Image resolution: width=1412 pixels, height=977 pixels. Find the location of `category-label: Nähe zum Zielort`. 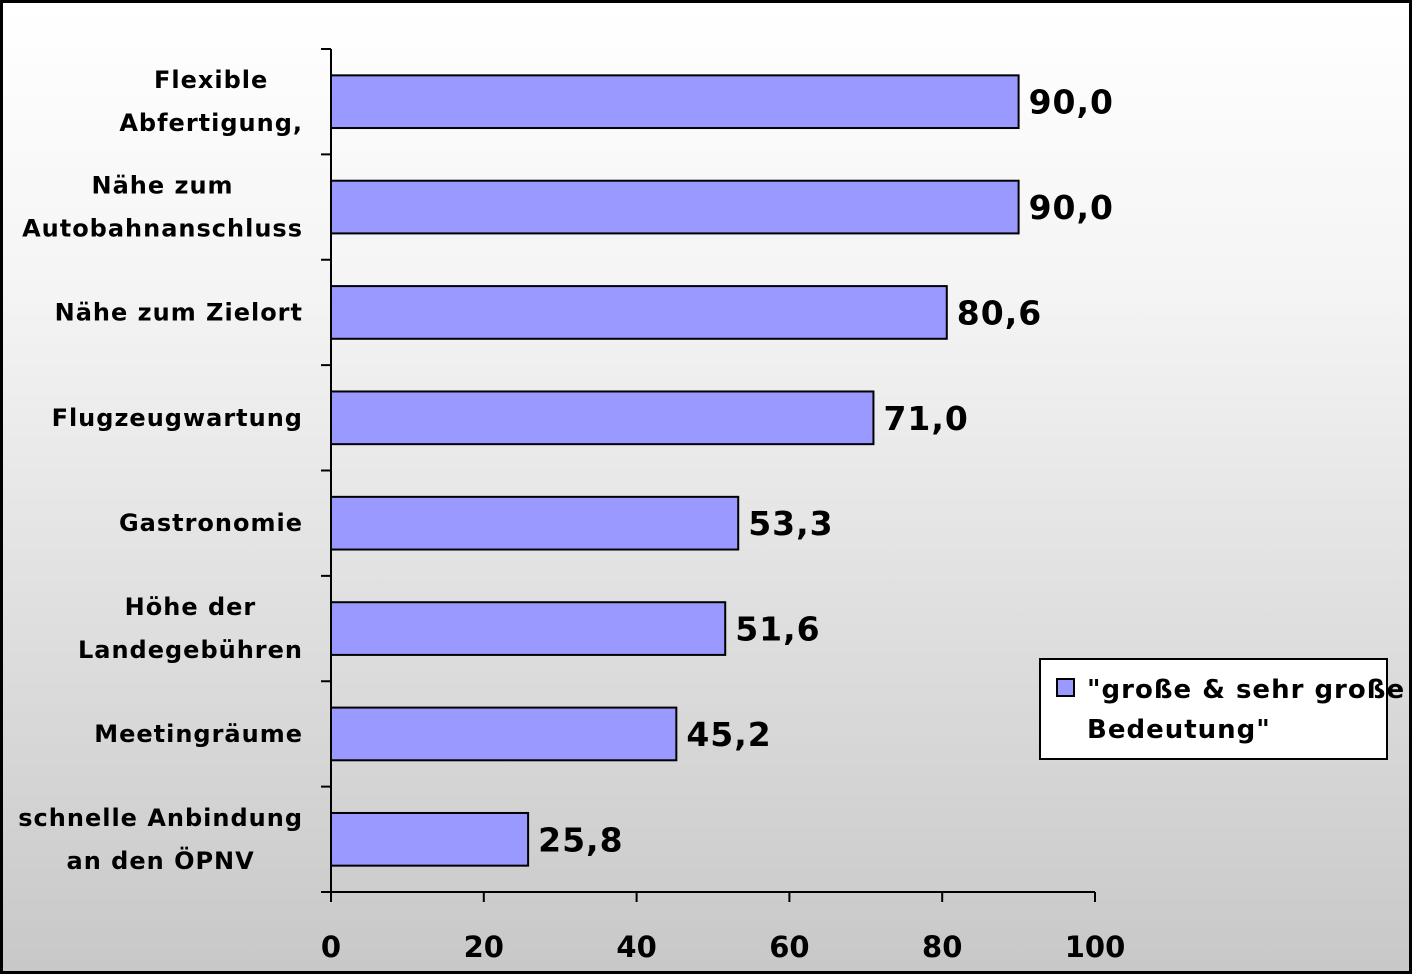

category-label: Nähe zum Zielort is located at coordinates (179, 312).